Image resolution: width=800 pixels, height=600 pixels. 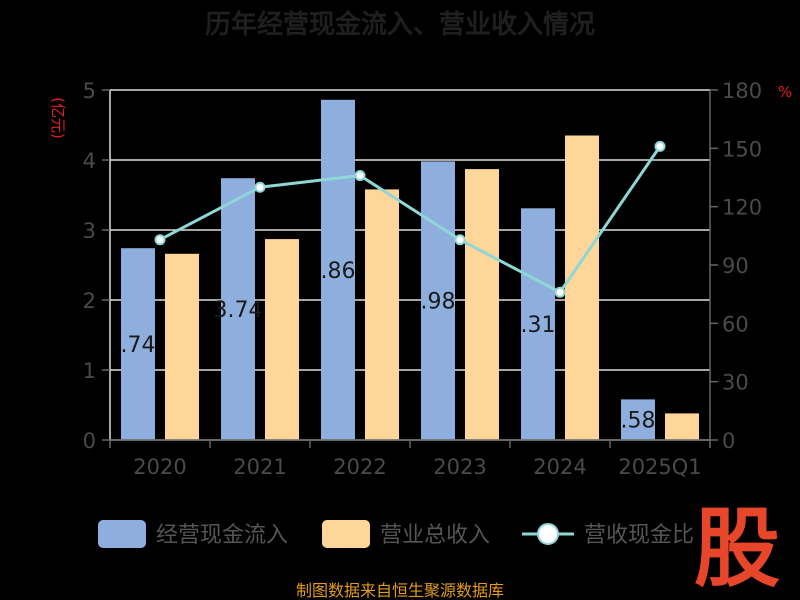 I want to click on legend-label: 营收现金比, so click(x=639, y=535).